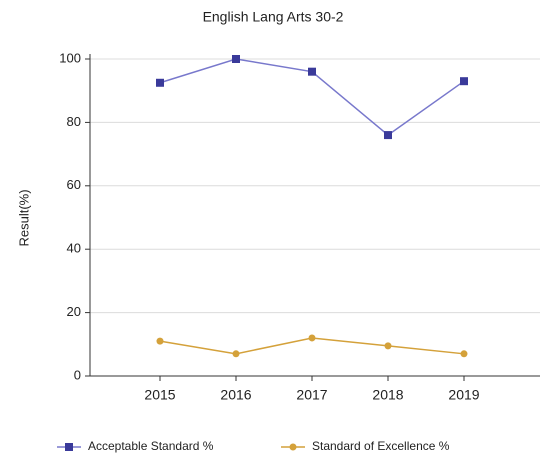 Image resolution: width=546 pixels, height=462 pixels. I want to click on x-tick-label: 2015, so click(159, 395).